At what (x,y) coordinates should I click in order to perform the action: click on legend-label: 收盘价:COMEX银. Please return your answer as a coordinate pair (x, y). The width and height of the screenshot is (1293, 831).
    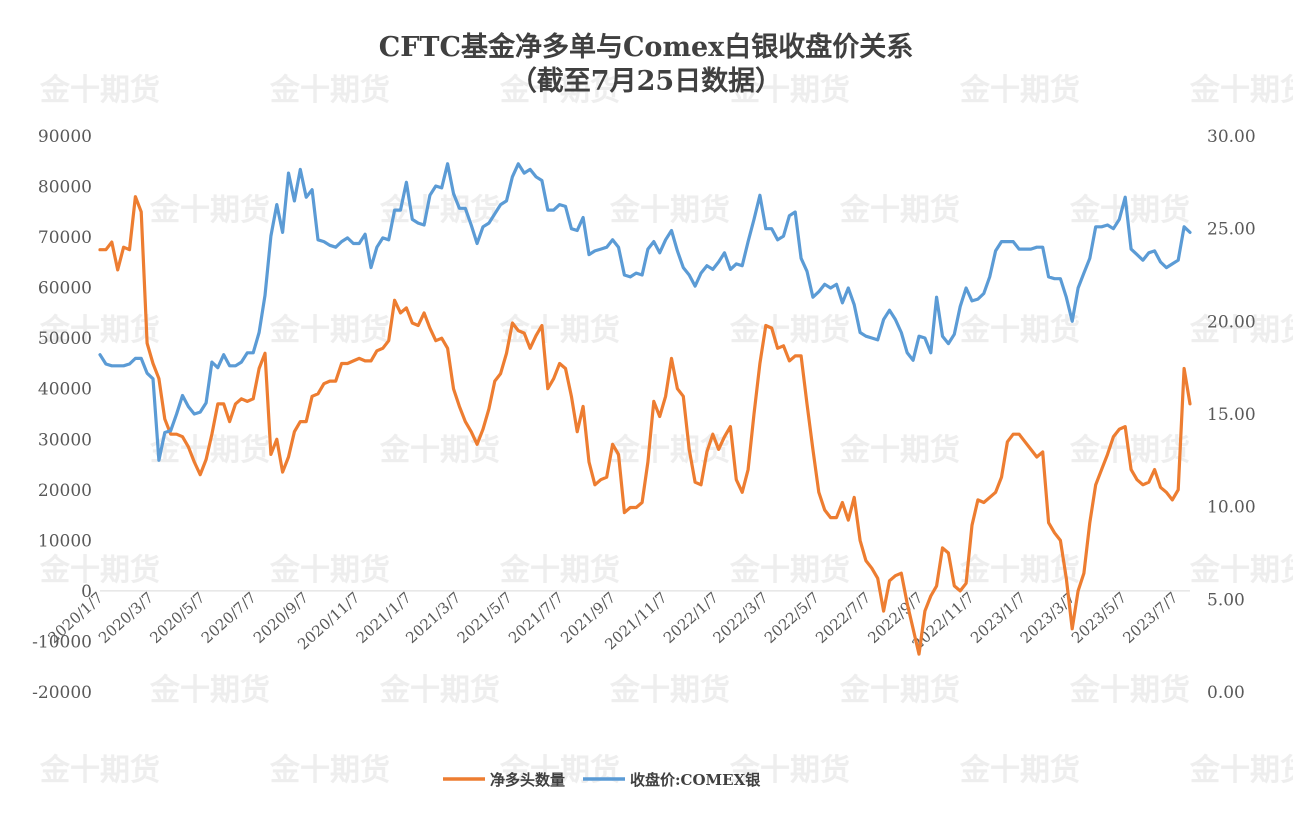
    Looking at the image, I should click on (695, 780).